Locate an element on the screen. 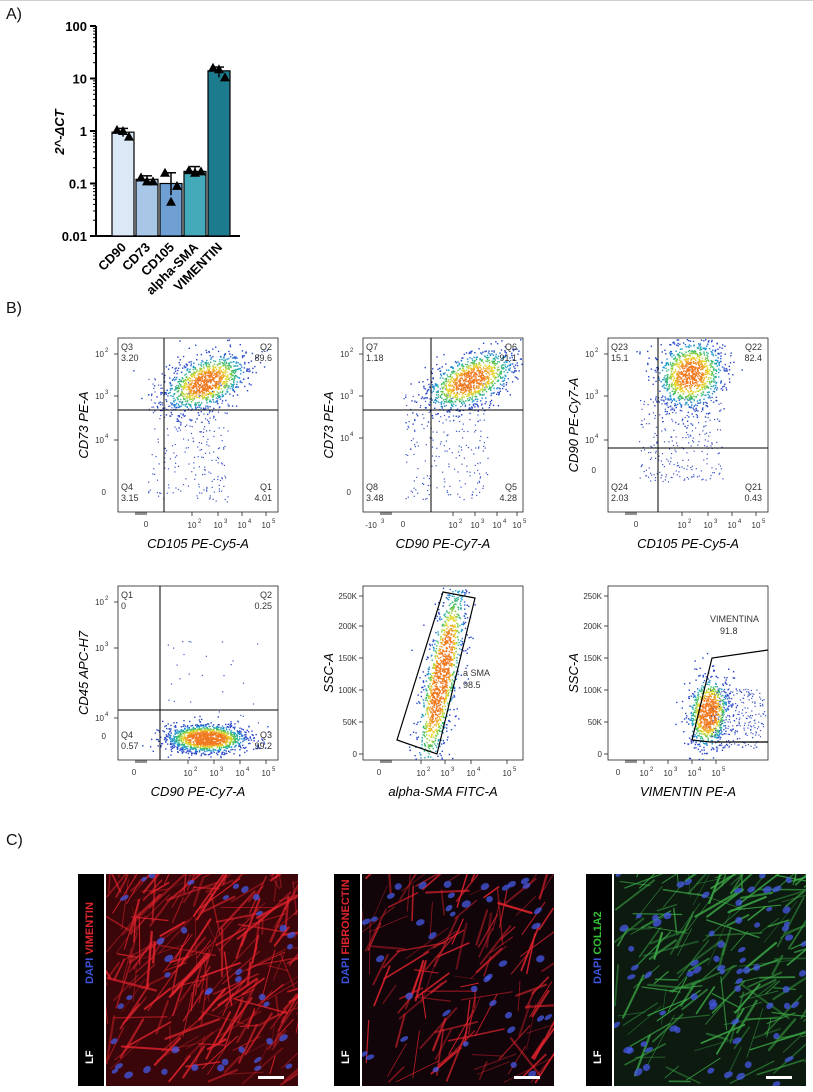 The image size is (813, 1092). top-rule is located at coordinates (406, 0).